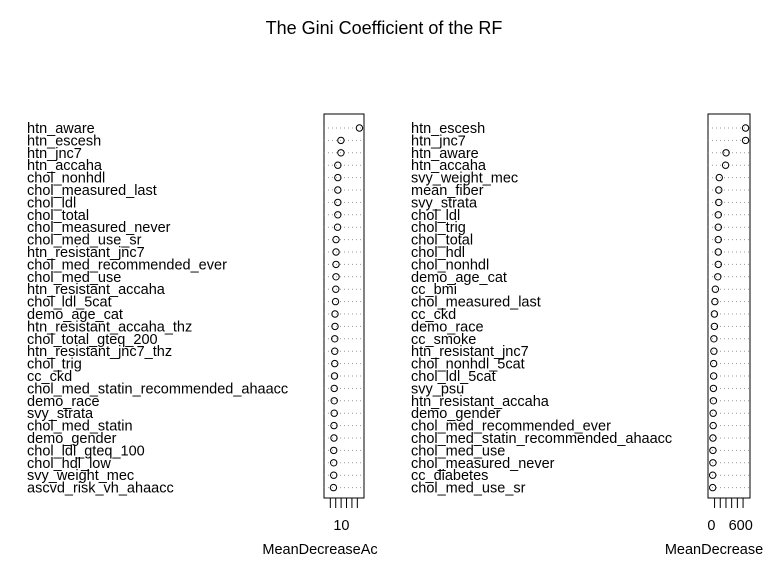 The image size is (768, 576). I want to click on category-label: cc_diabetes, so click(449, 476).